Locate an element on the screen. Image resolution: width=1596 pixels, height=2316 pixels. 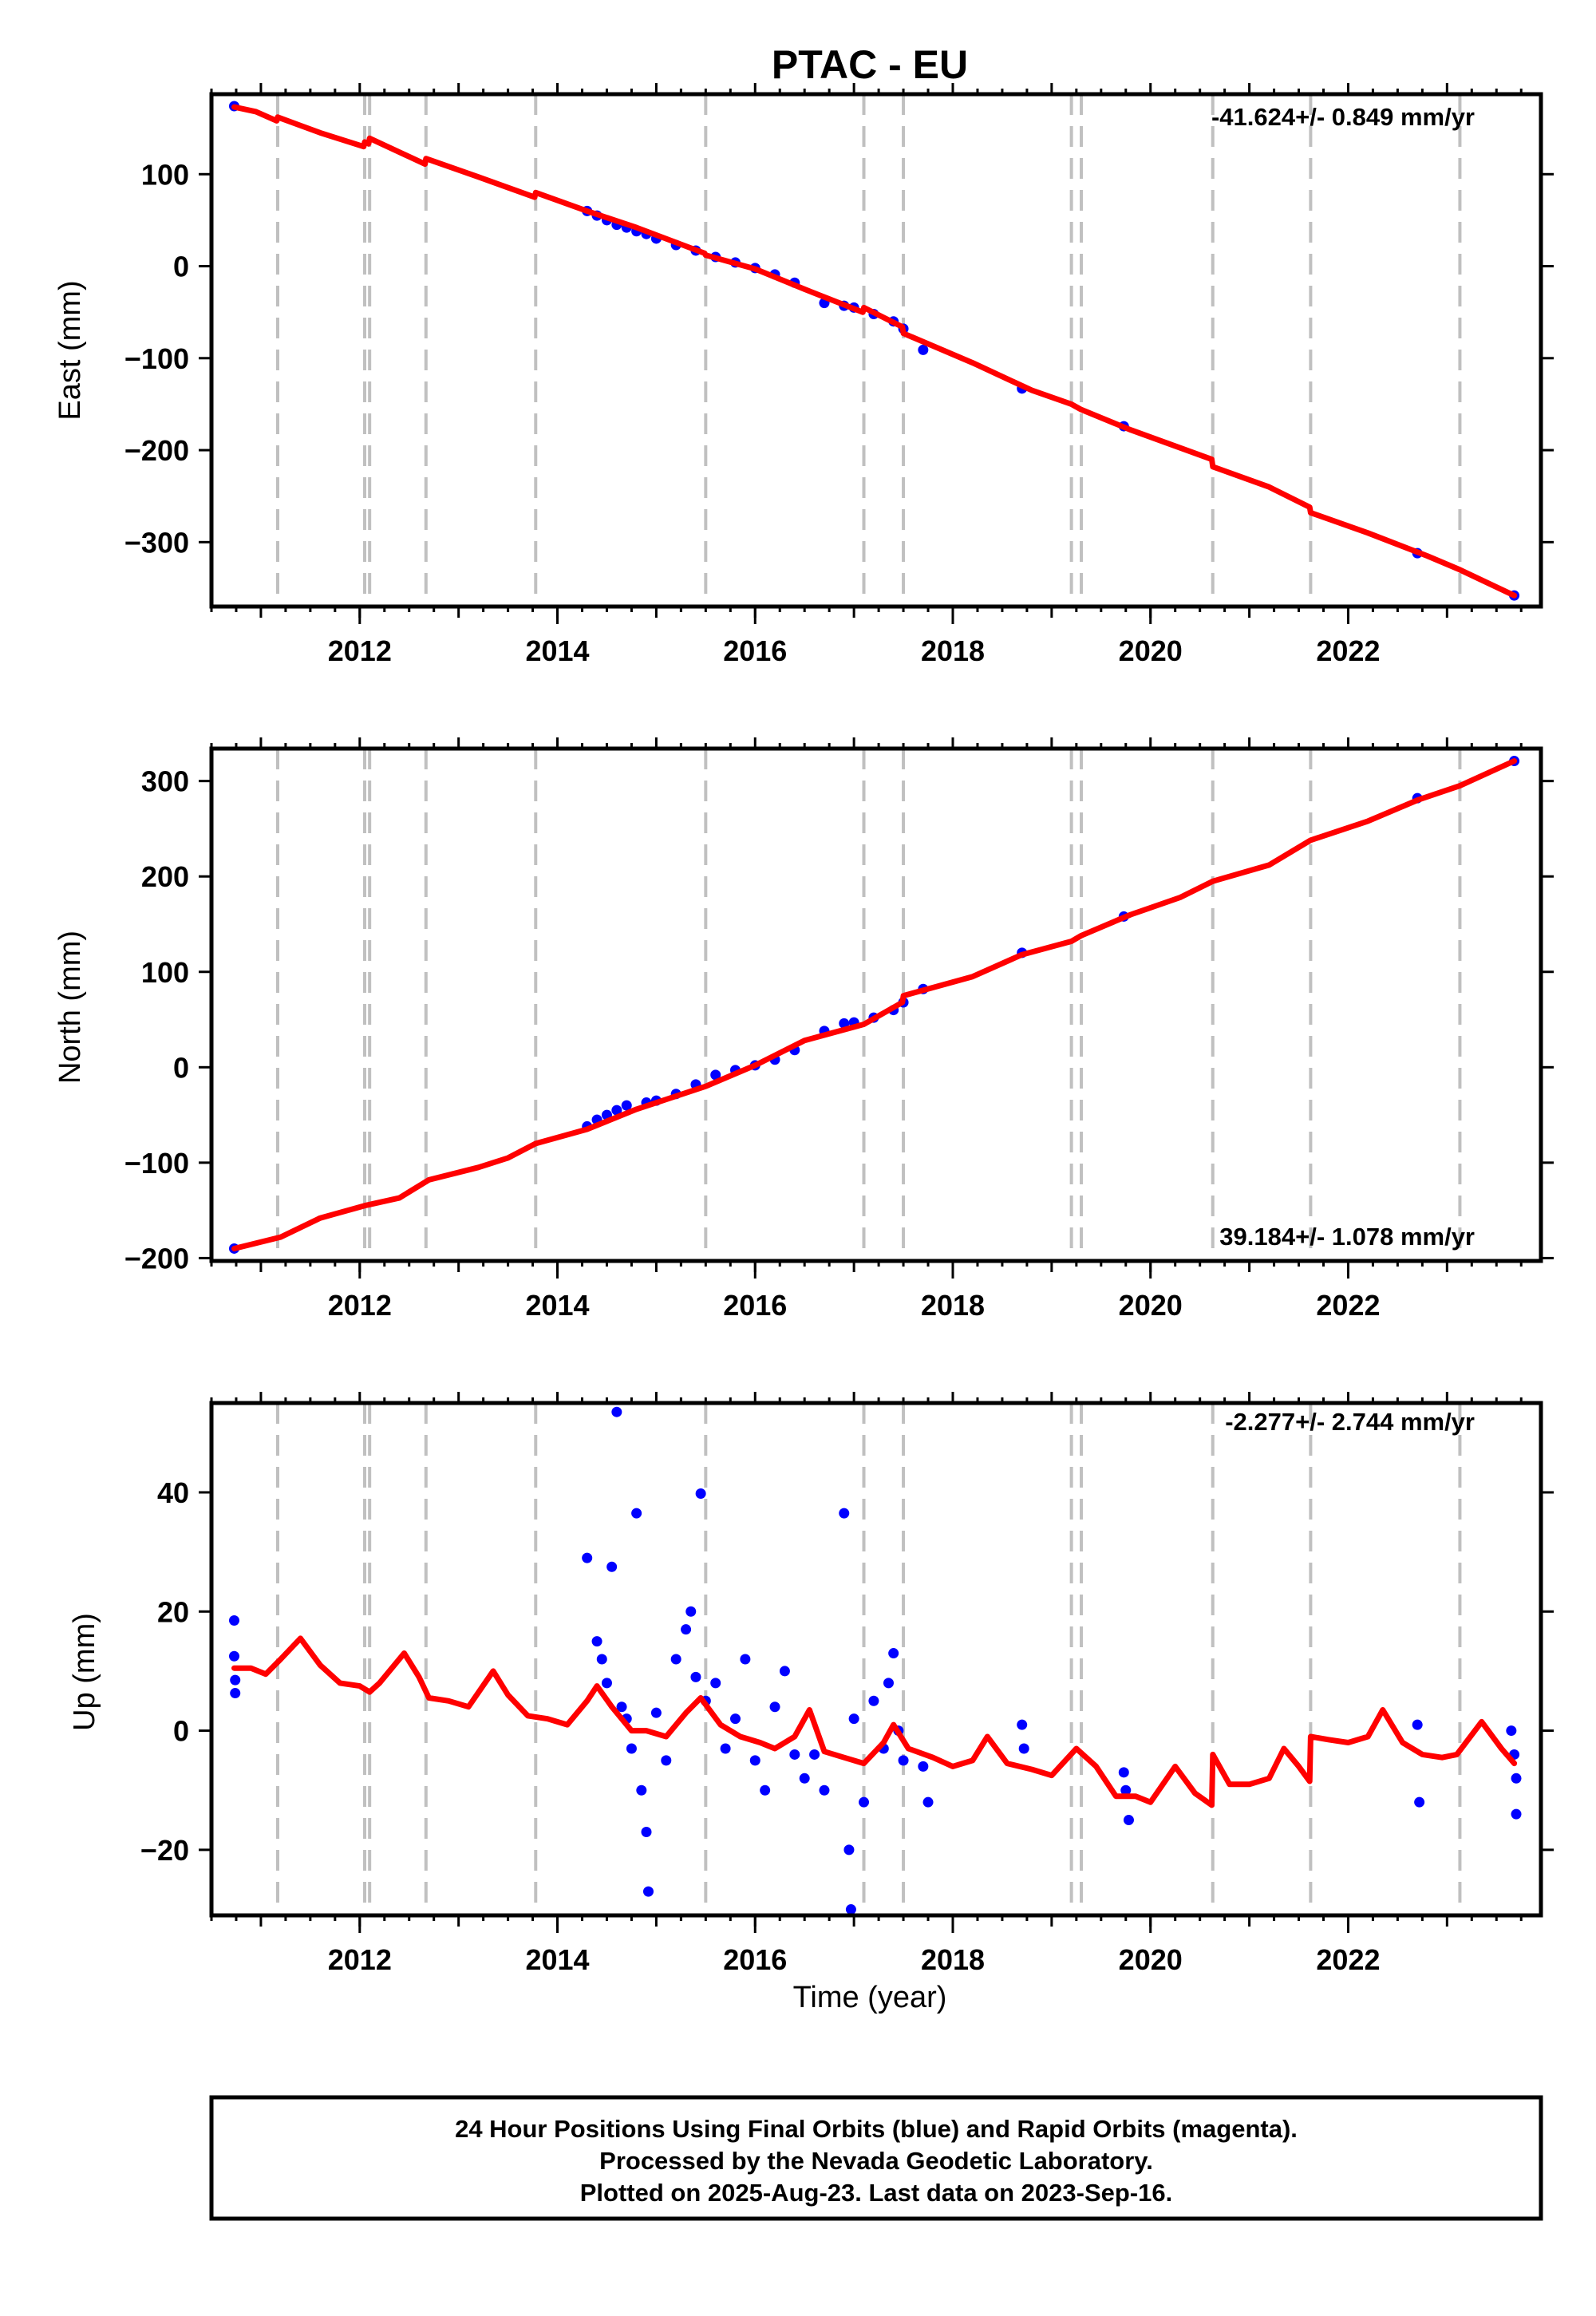
east-y-axis-label: East (mm) is located at coordinates (70, 350).